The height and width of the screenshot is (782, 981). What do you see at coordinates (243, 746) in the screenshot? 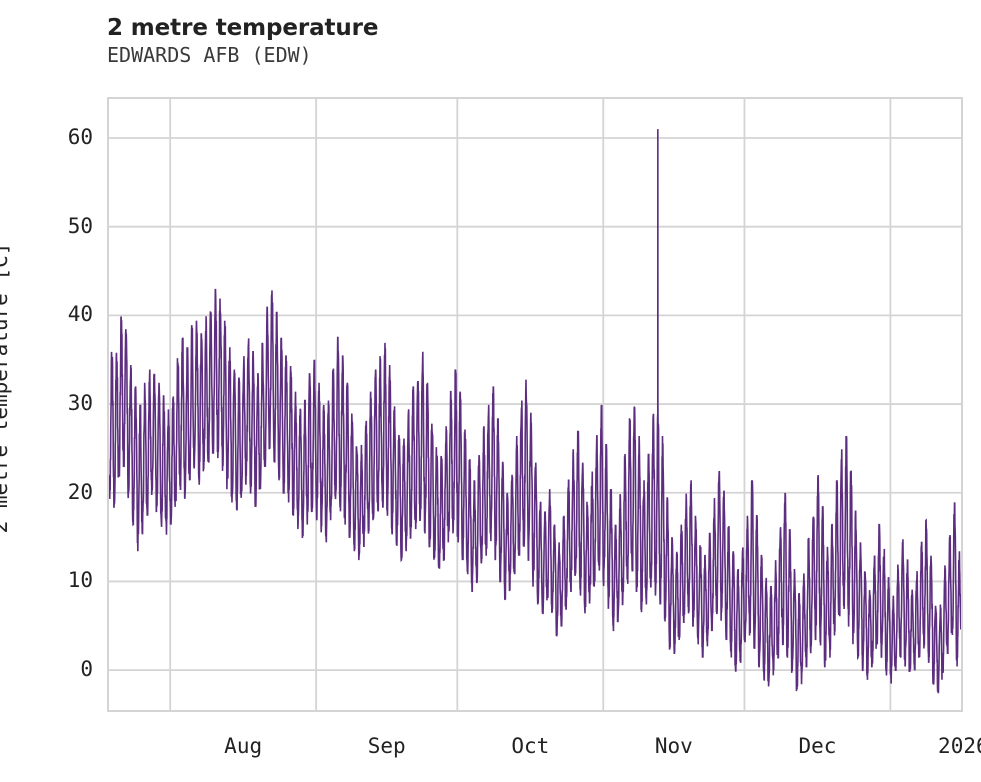
I see `x-tick-label: Aug` at bounding box center [243, 746].